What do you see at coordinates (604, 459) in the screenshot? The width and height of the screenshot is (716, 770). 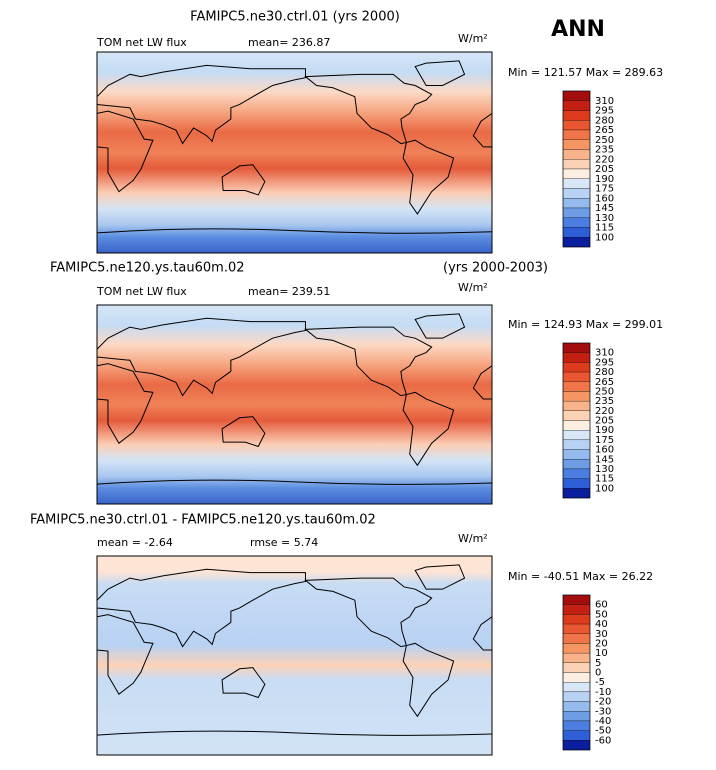 I see `colorbar-label: 145` at bounding box center [604, 459].